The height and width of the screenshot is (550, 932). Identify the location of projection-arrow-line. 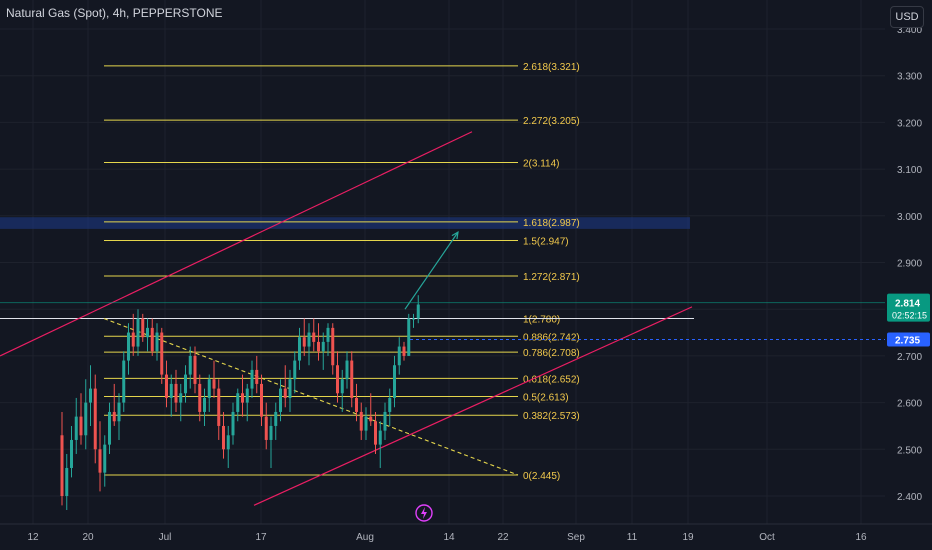
(431, 270).